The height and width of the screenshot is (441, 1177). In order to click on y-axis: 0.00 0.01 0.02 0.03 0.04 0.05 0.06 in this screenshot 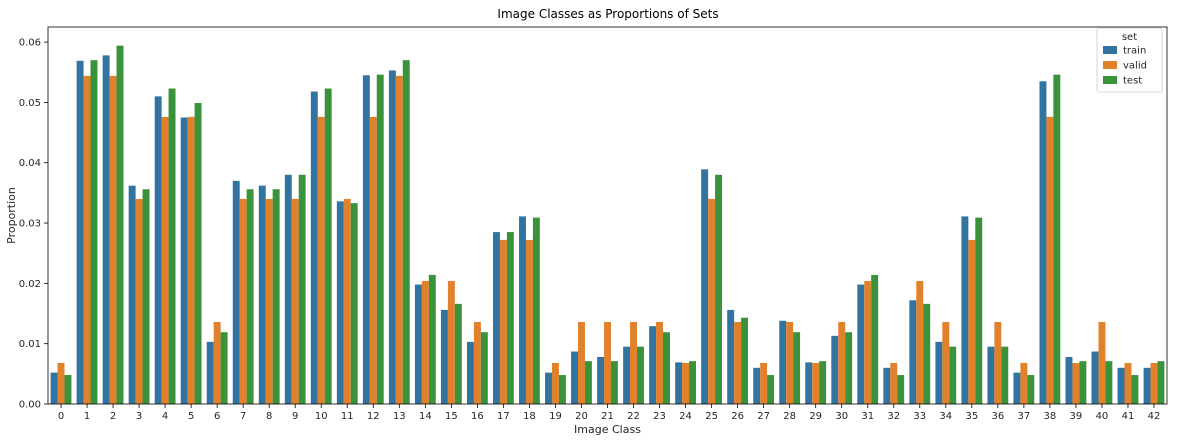, I will do `click(33, 224)`.